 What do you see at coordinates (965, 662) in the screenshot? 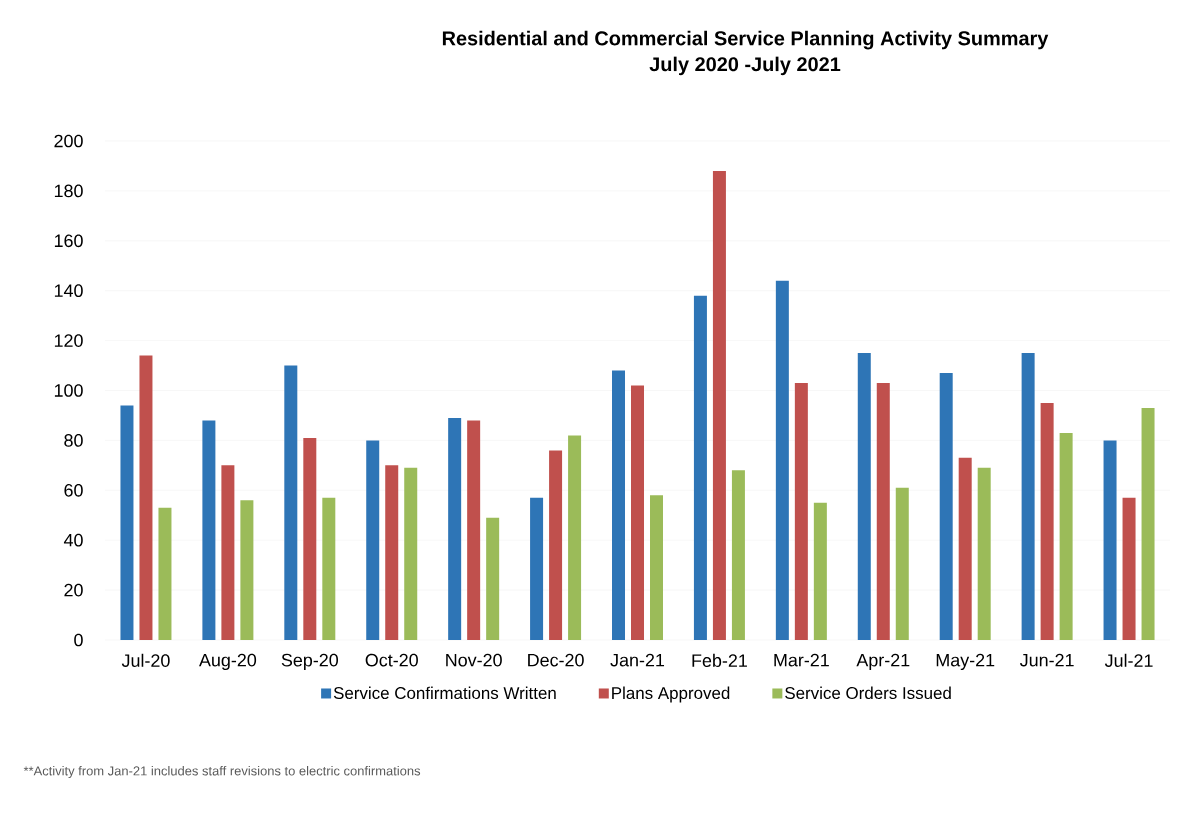
I see `x-tick-label: May-21` at bounding box center [965, 662].